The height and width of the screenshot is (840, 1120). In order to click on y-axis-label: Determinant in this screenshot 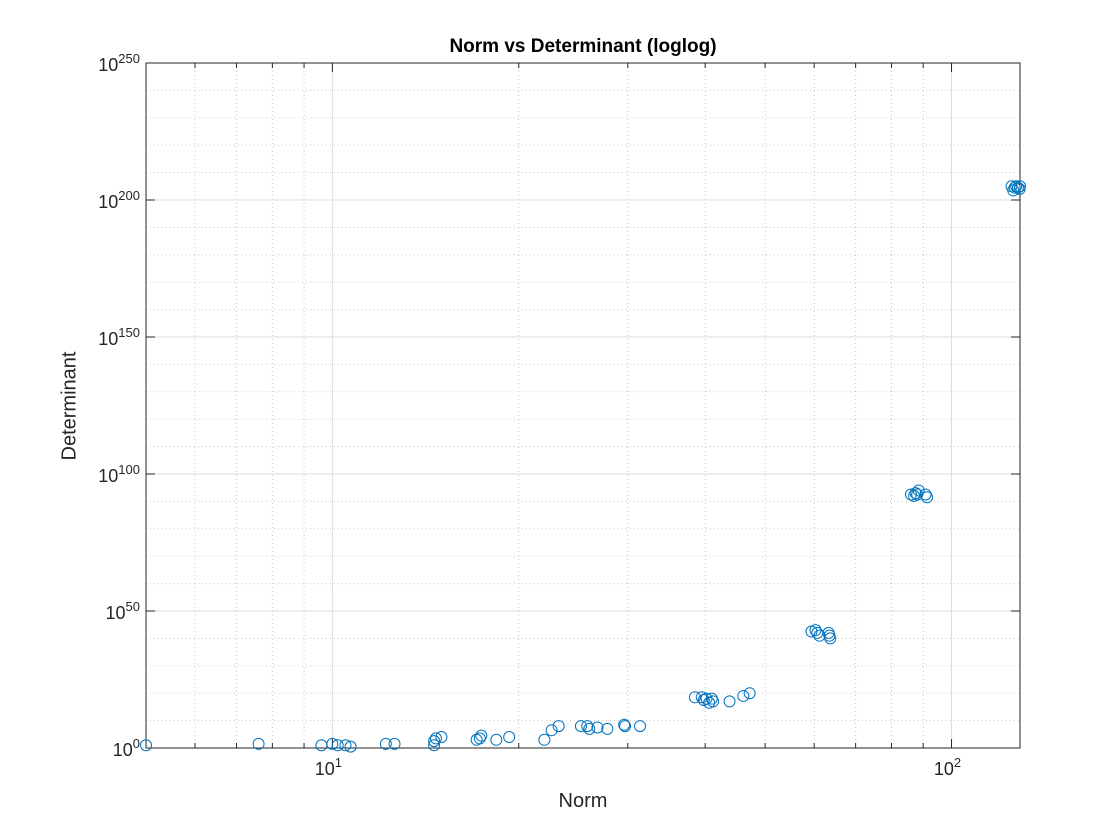, I will do `click(69, 406)`.